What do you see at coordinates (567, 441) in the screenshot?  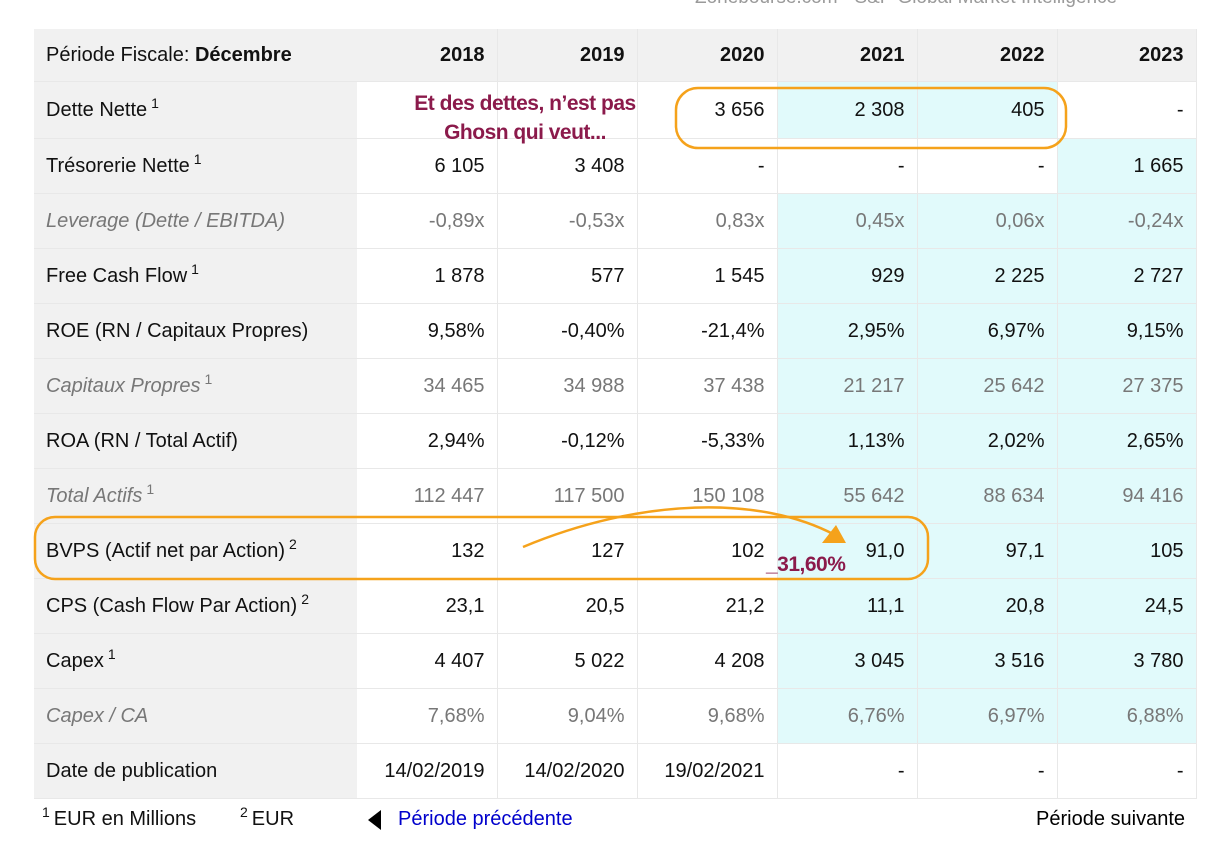 I see `table-cell: -0,12%` at bounding box center [567, 441].